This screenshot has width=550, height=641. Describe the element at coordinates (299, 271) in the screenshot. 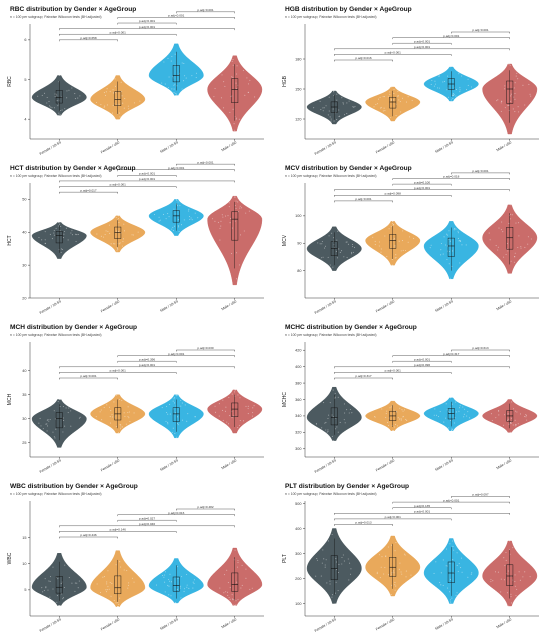

I see `y-tick-label: 80` at that location.